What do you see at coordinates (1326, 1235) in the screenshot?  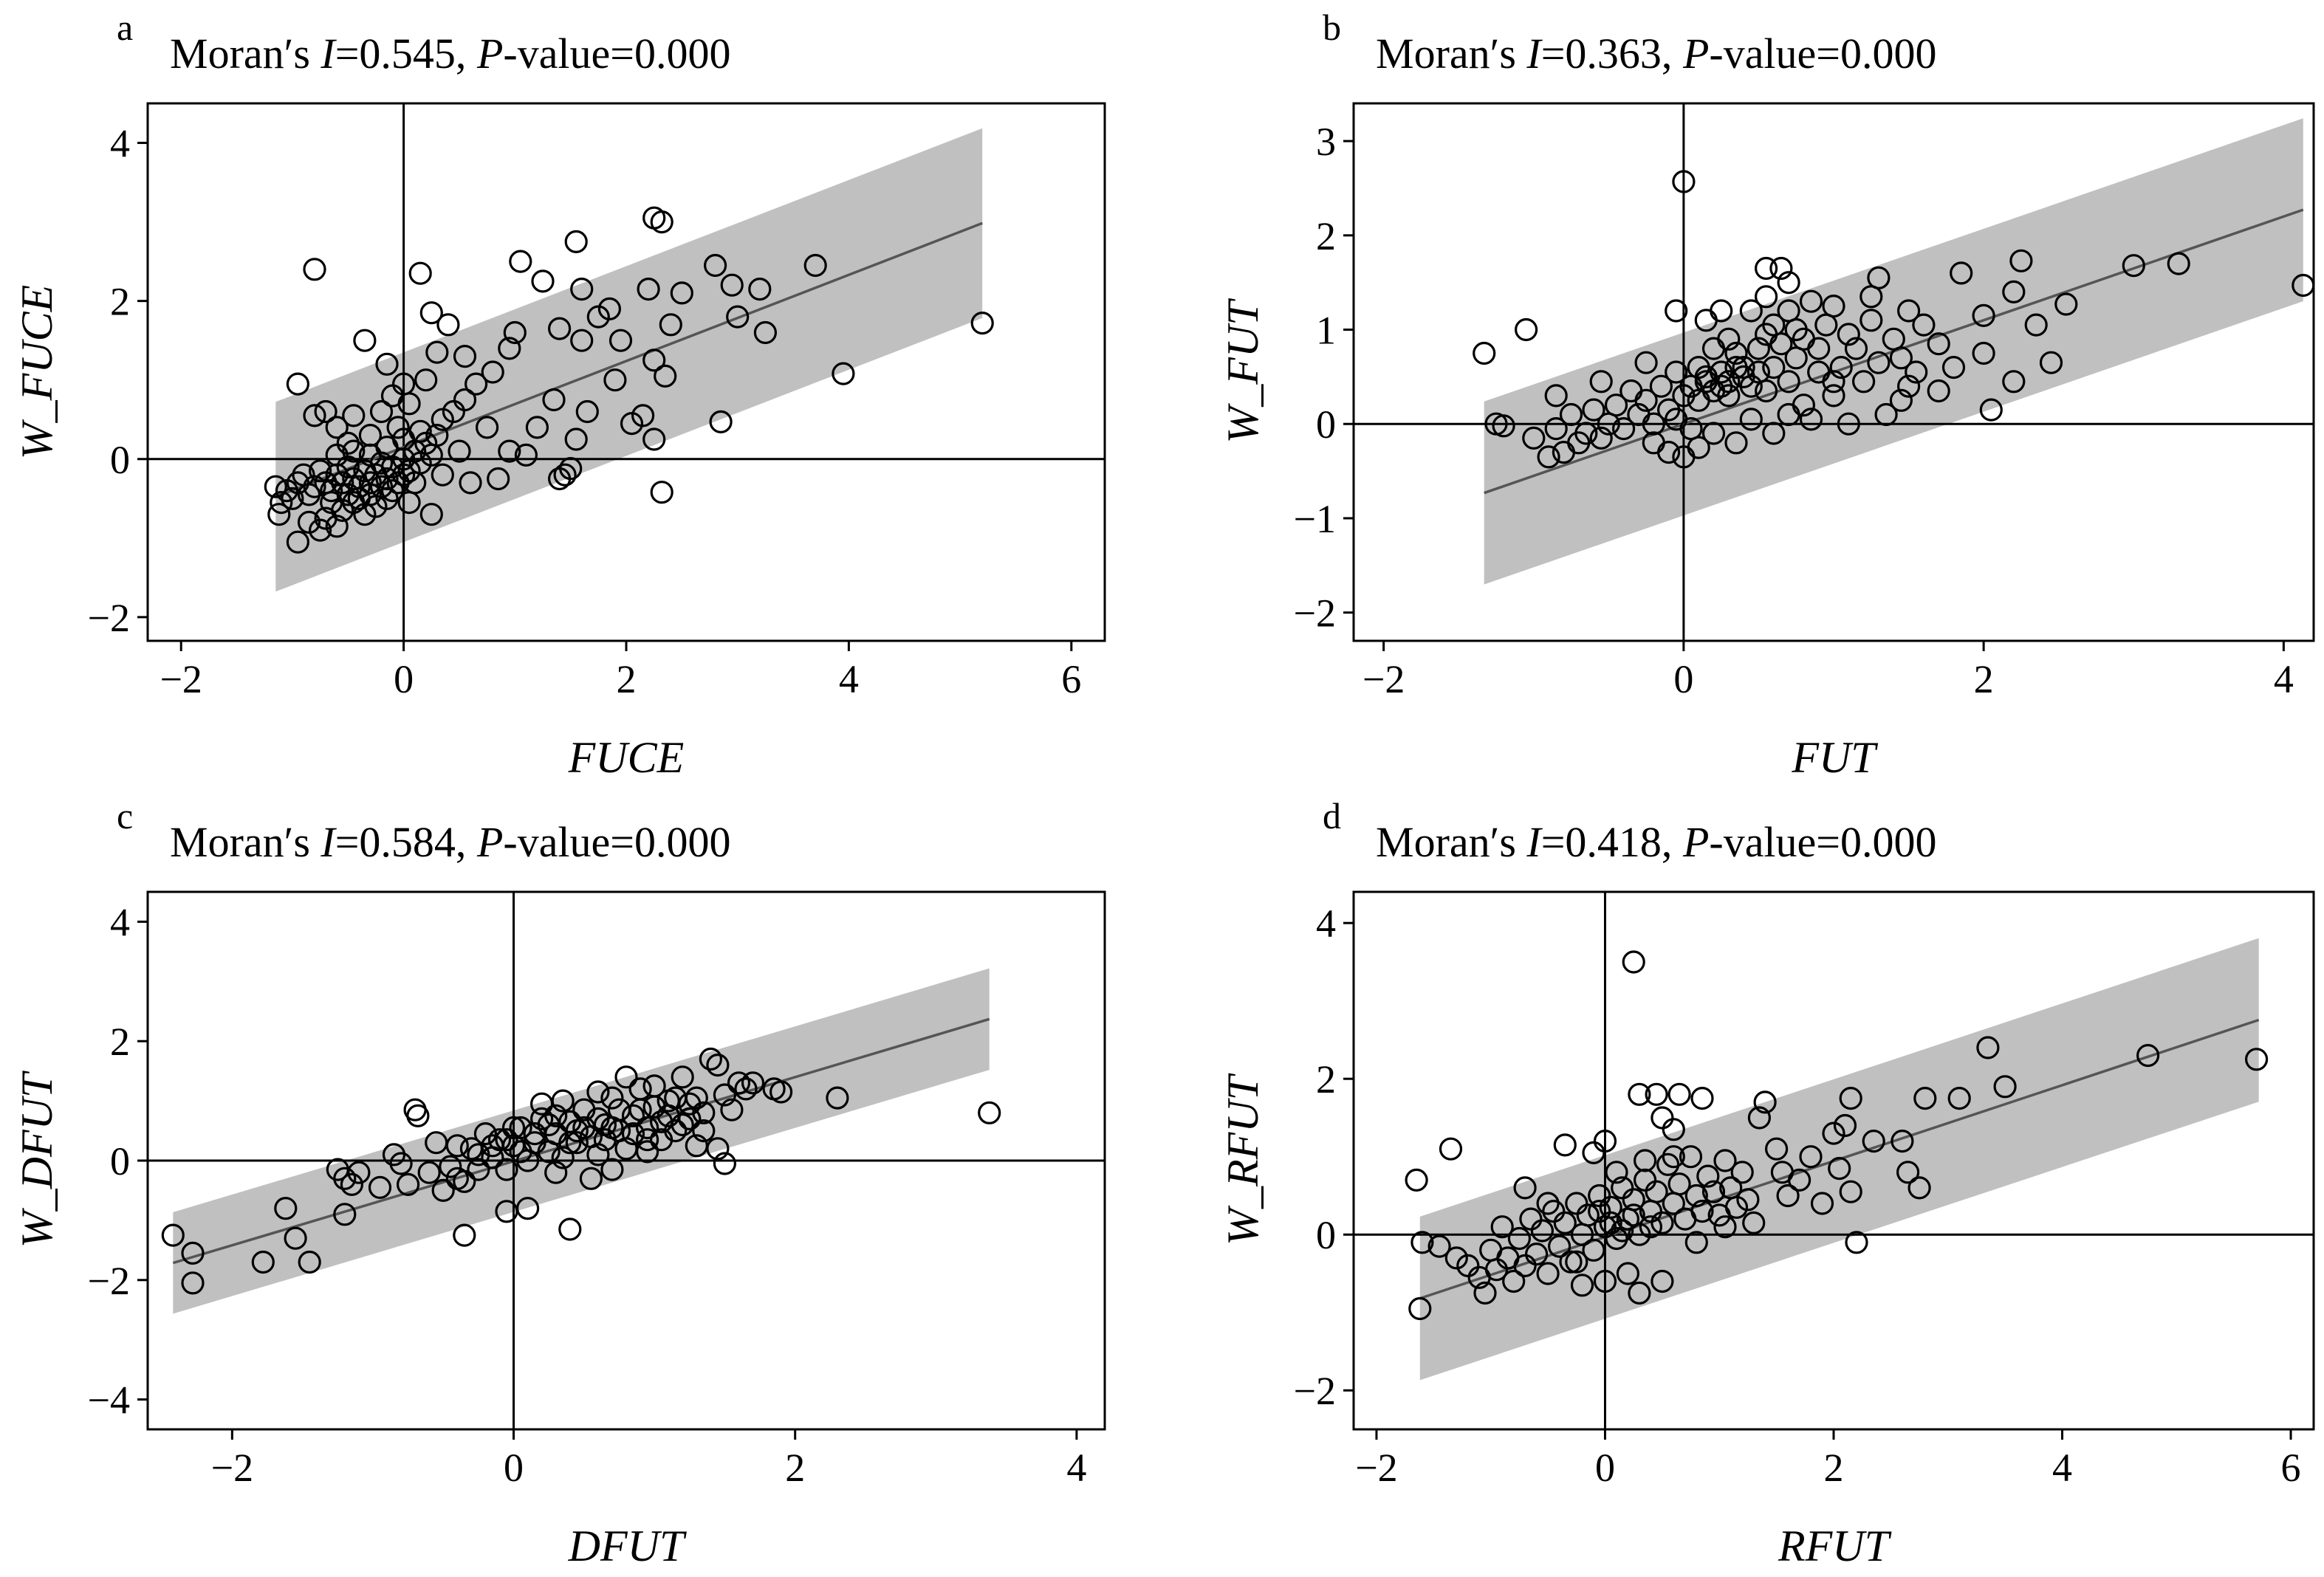 I see `y-tick-label: 0` at bounding box center [1326, 1235].